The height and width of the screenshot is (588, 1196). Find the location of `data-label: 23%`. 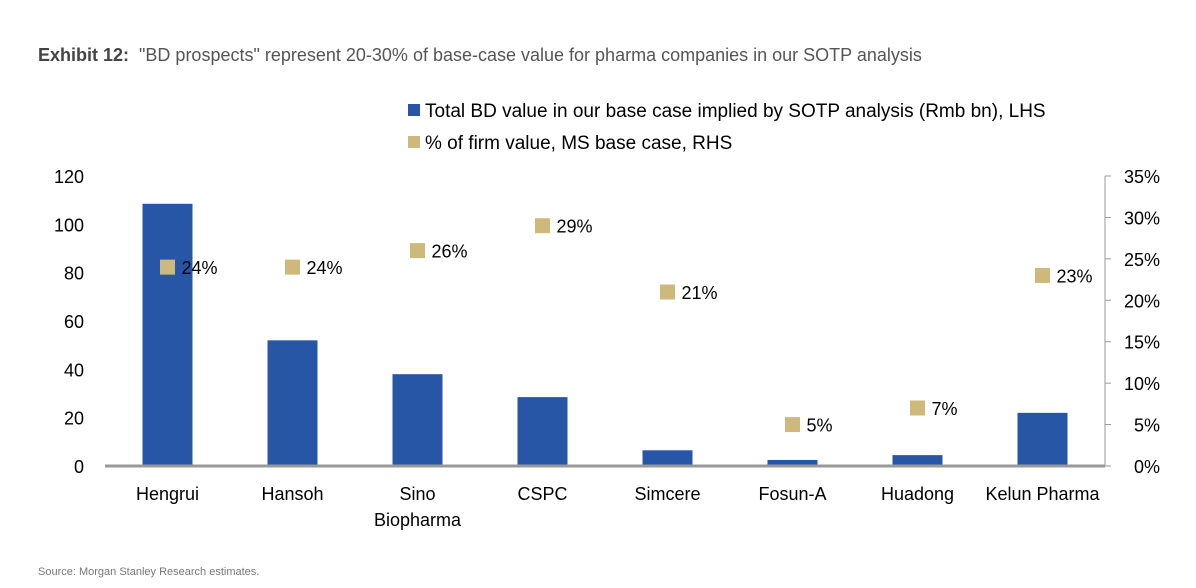

data-label: 23% is located at coordinates (1075, 276).